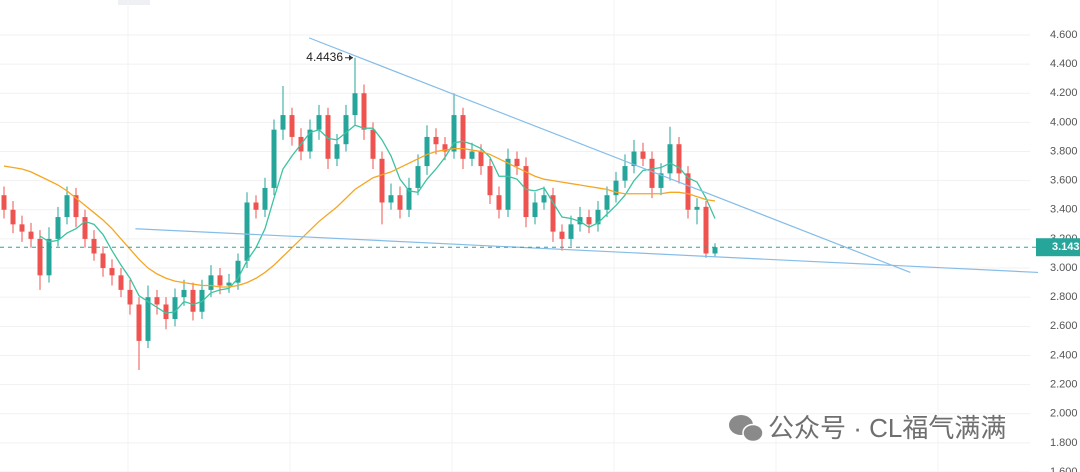 The height and width of the screenshot is (472, 1080). I want to click on max-label: 4.4436, so click(324, 57).